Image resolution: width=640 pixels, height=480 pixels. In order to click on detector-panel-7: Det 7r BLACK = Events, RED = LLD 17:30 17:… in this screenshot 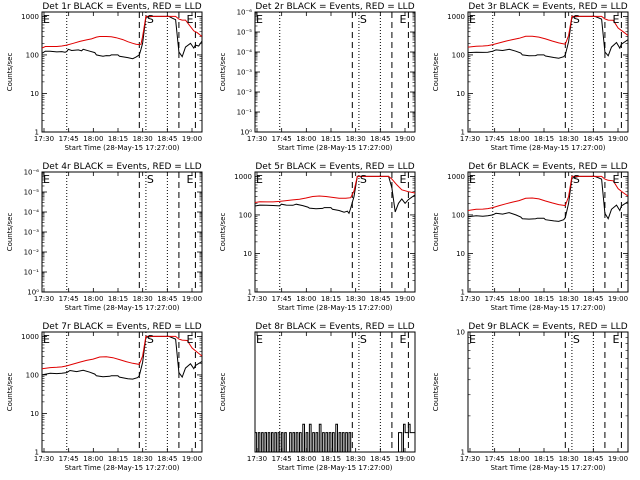, I will do `click(104, 397)`.